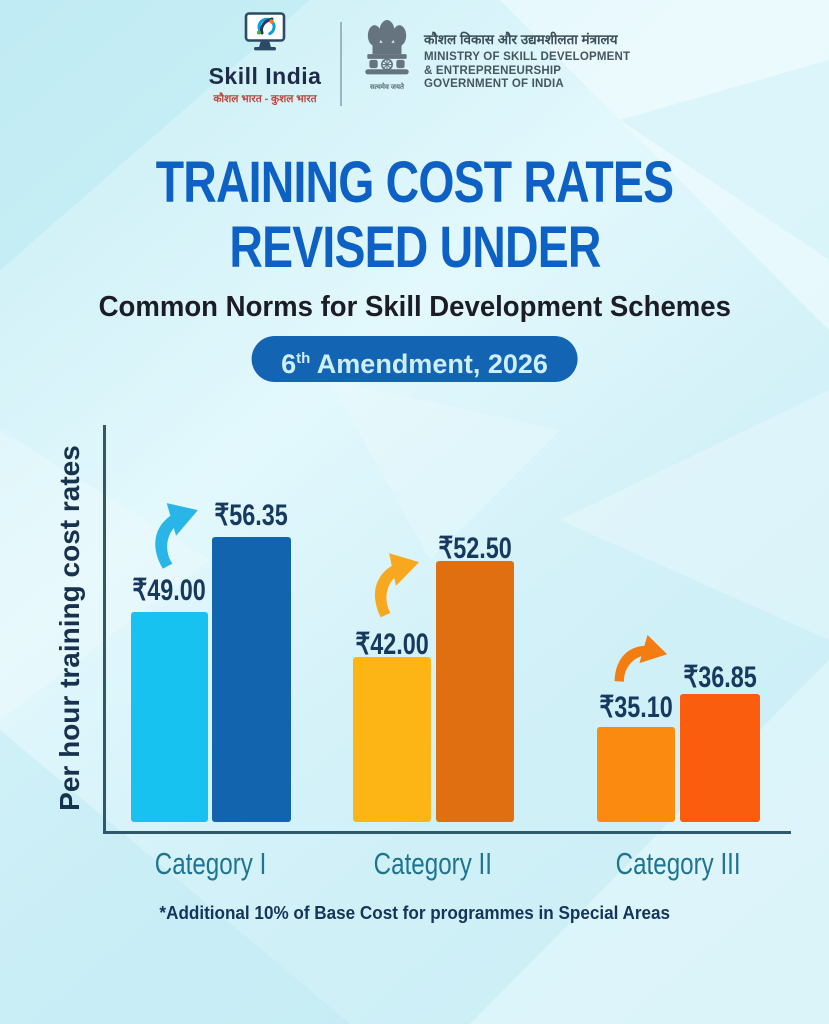 The image size is (829, 1024). Describe the element at coordinates (636, 707) in the screenshot. I see `value-label-category3-earlier: ₹35.10` at that location.